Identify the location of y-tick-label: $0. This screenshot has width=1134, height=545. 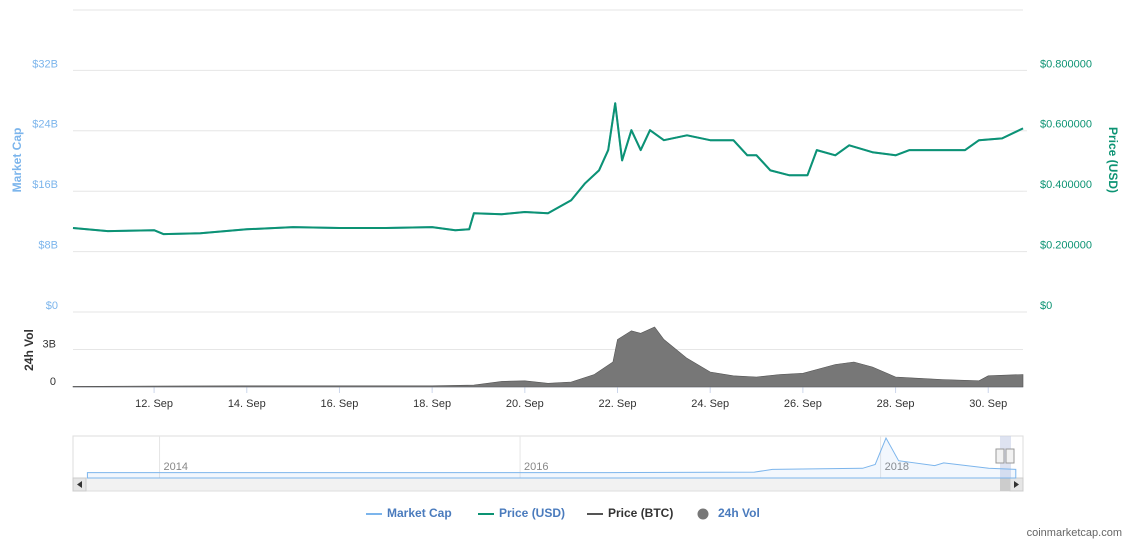
(52, 306).